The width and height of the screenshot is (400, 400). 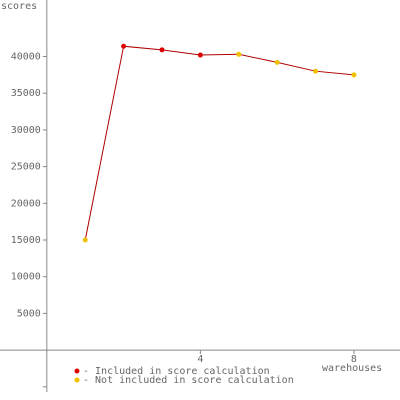 I want to click on x-tick-label: 4, so click(x=200, y=359).